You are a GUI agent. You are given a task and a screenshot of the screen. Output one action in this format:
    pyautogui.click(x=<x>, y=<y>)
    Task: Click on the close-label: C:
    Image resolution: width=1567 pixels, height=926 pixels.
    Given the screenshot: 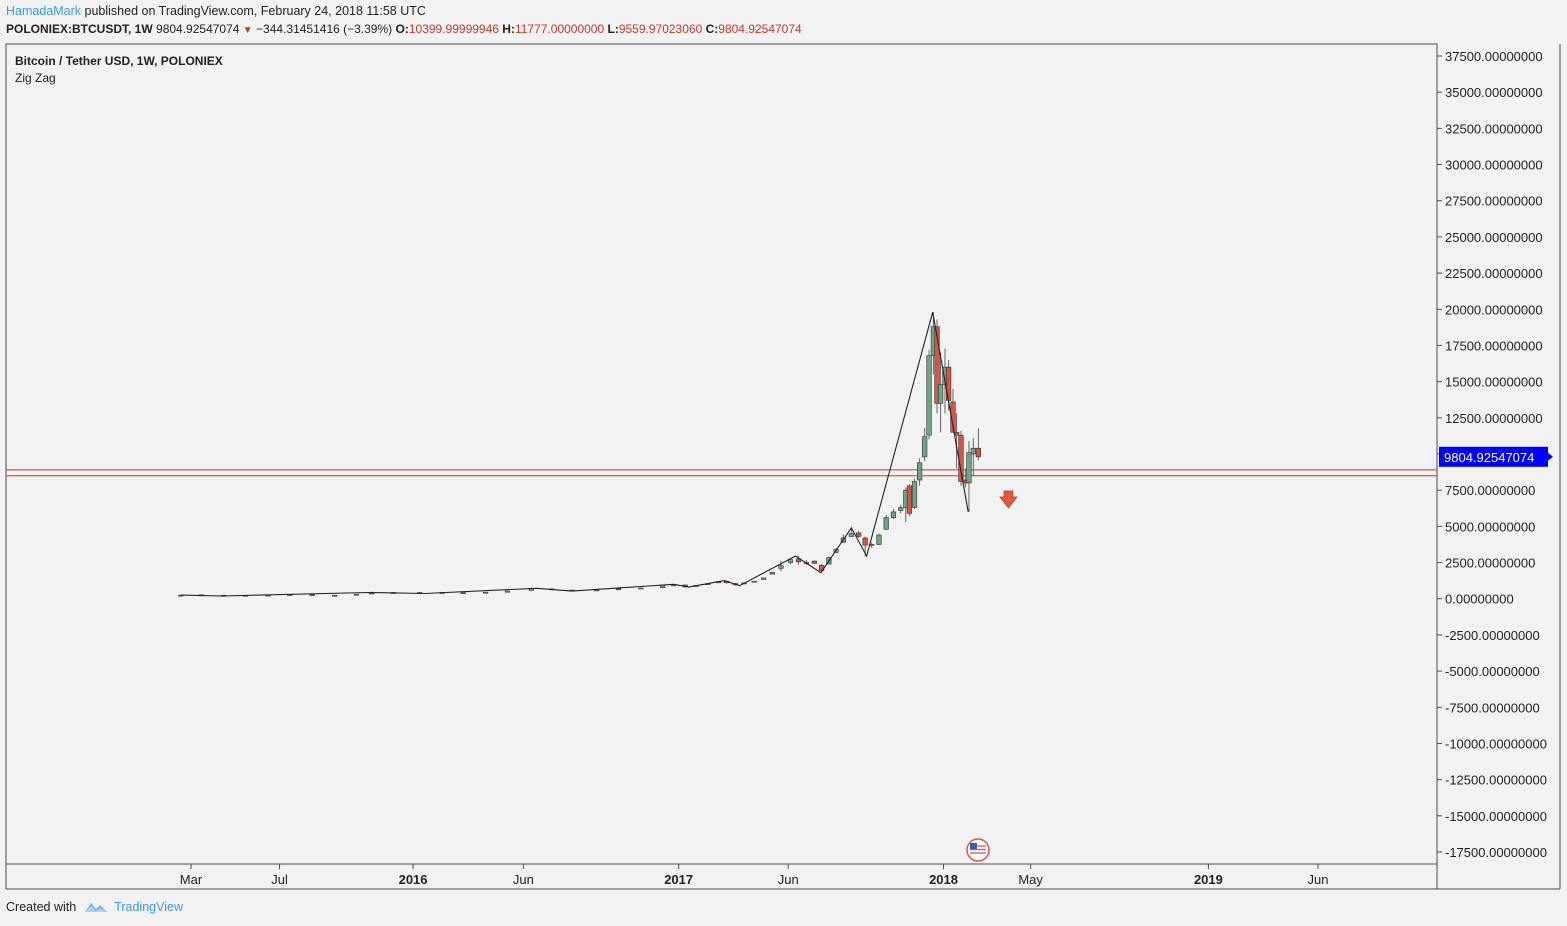 What is the action you would take?
    pyautogui.click(x=712, y=29)
    